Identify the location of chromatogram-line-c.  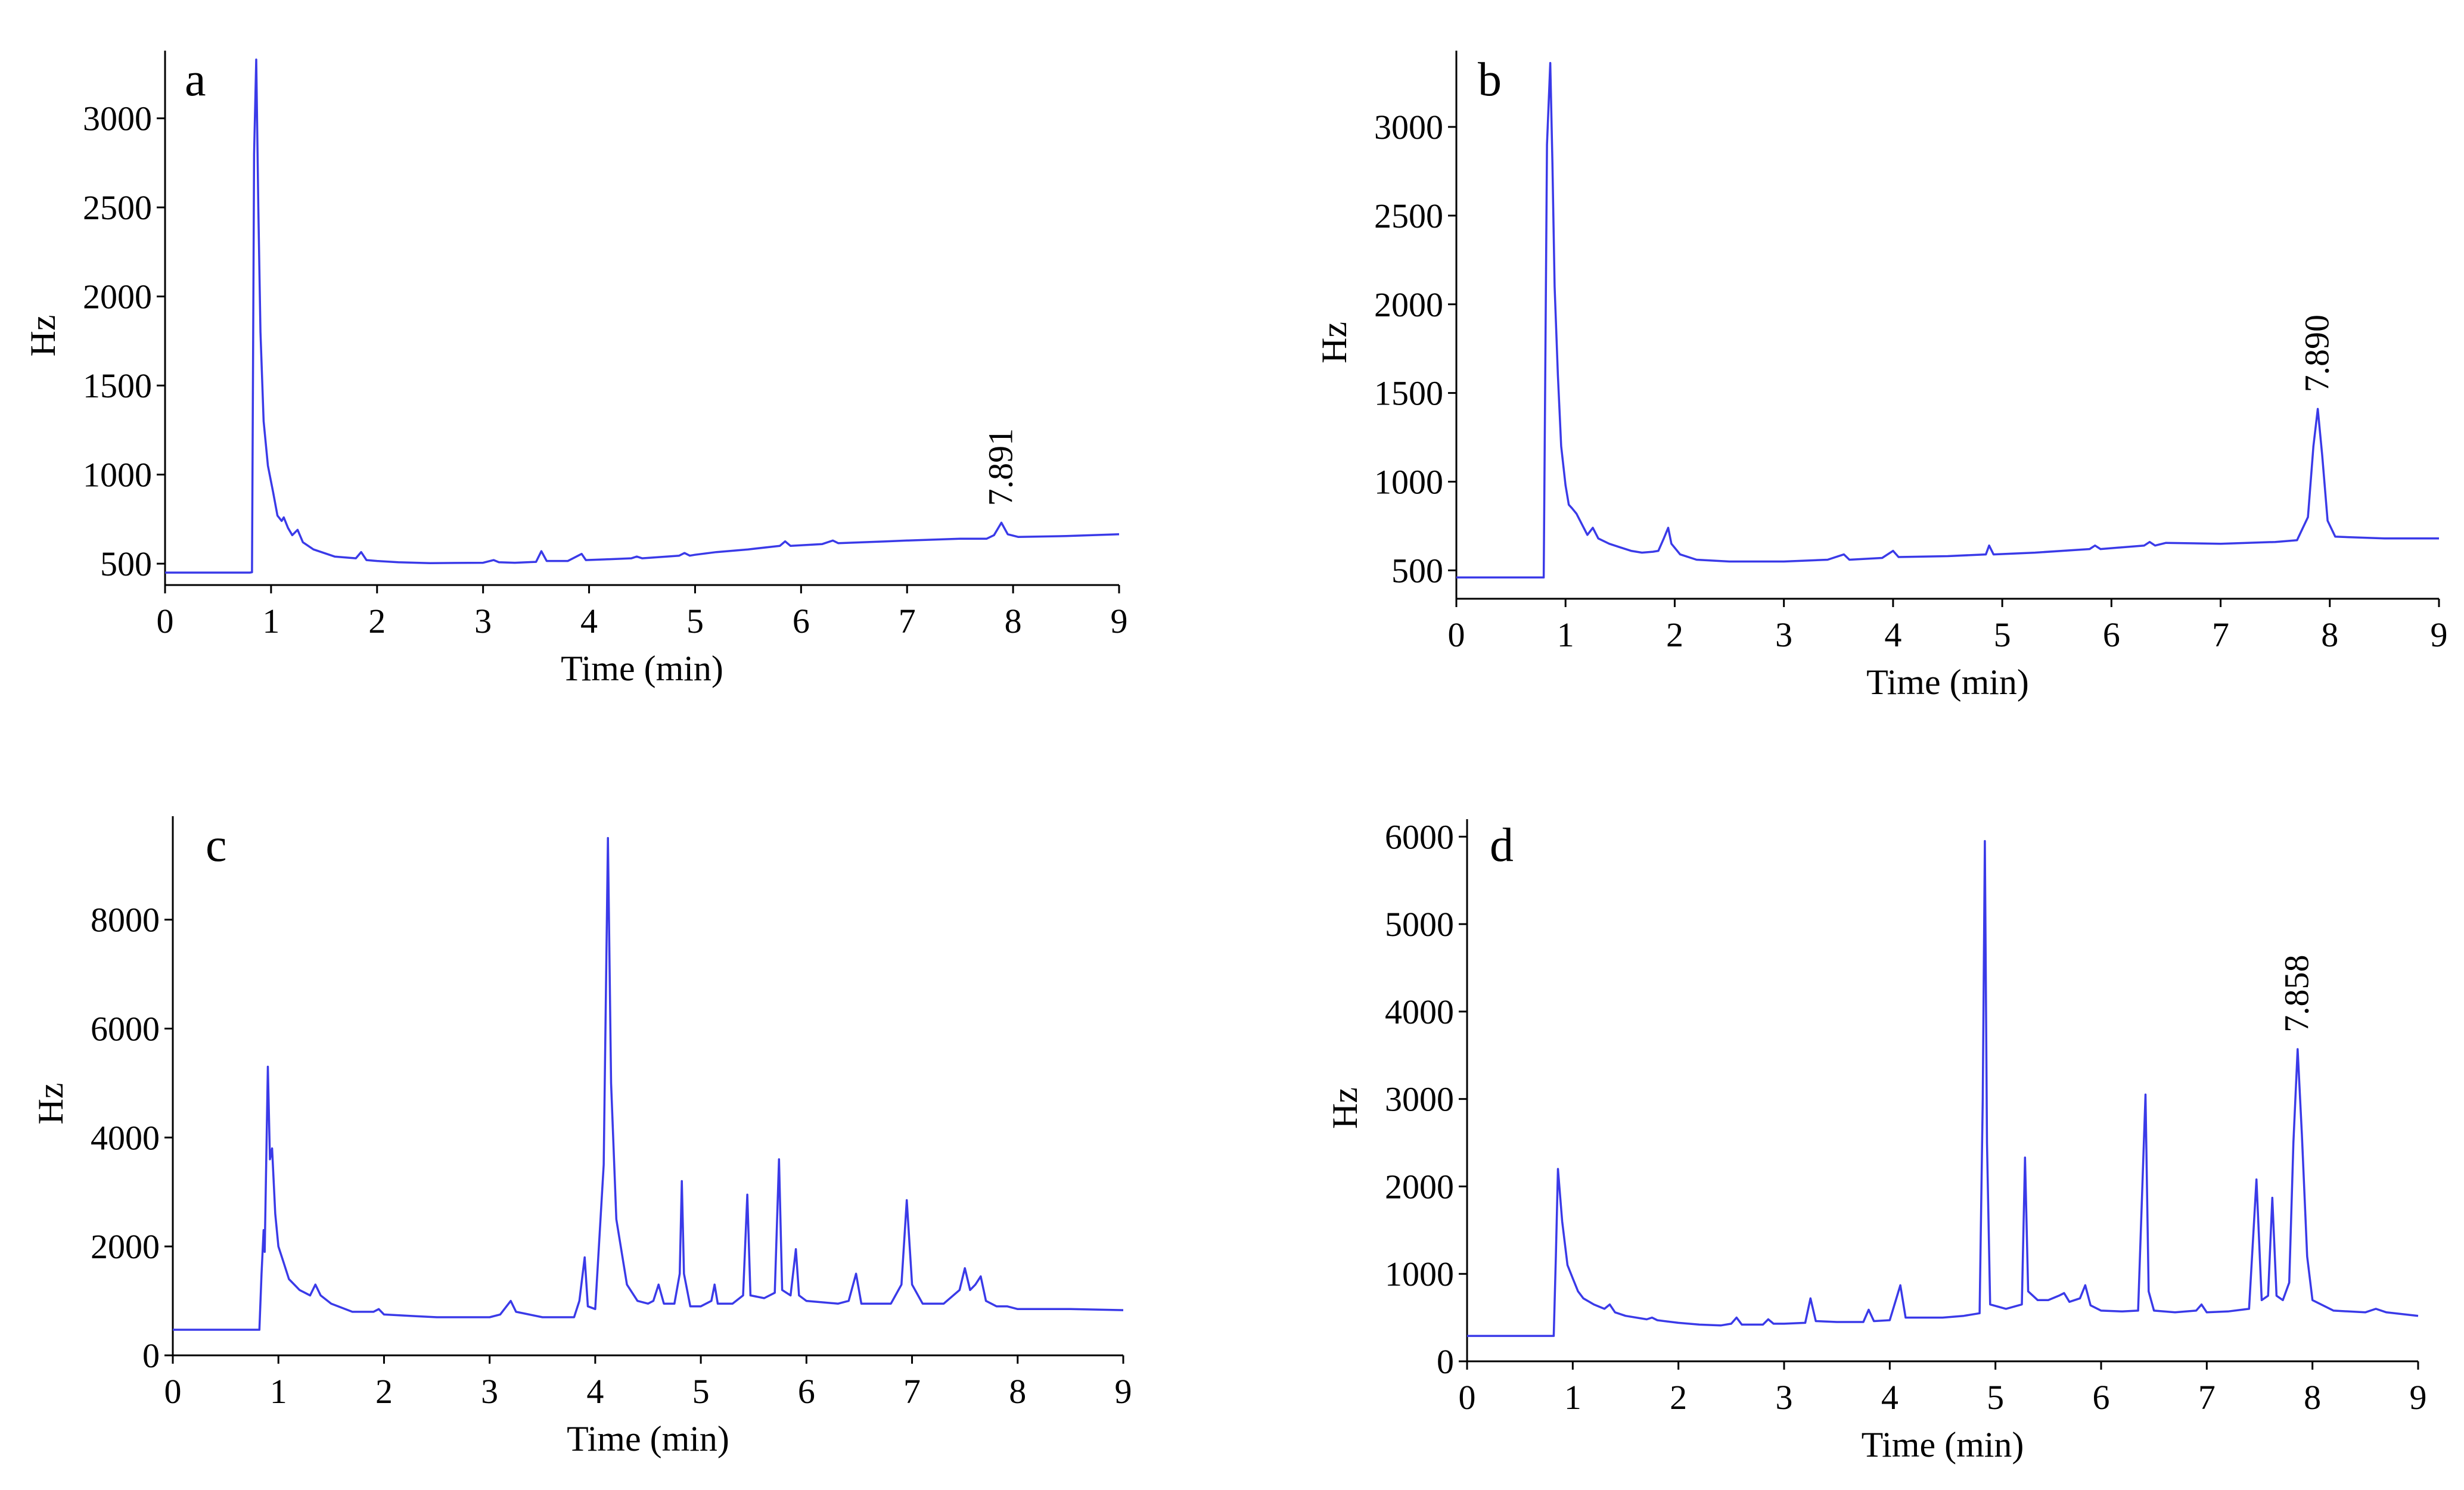
(648, 1083).